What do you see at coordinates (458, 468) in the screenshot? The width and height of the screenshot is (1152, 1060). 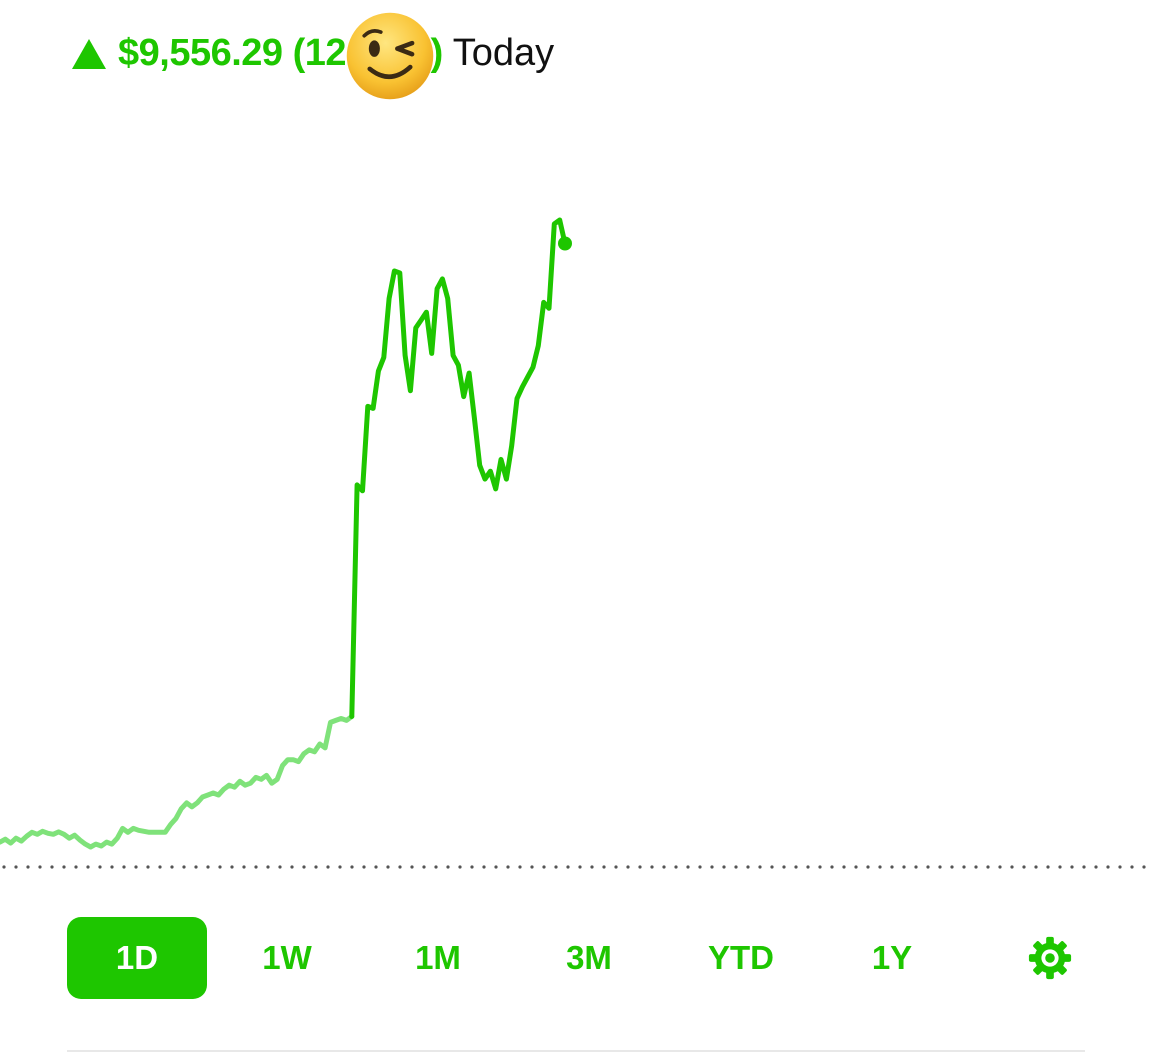 I see `price-line-current` at bounding box center [458, 468].